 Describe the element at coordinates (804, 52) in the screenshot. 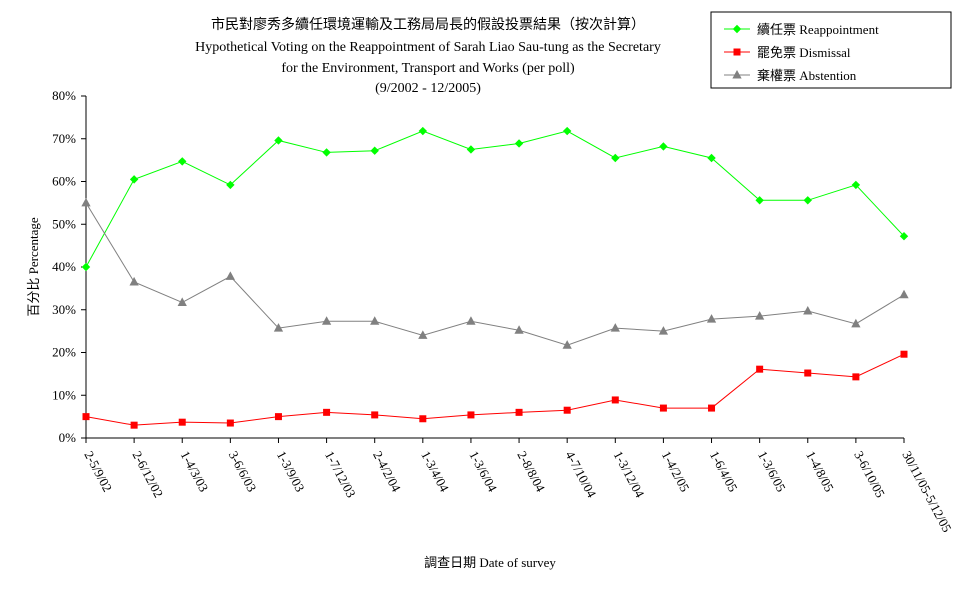

I see `legend-label: 罷免票 Dismissal` at that location.